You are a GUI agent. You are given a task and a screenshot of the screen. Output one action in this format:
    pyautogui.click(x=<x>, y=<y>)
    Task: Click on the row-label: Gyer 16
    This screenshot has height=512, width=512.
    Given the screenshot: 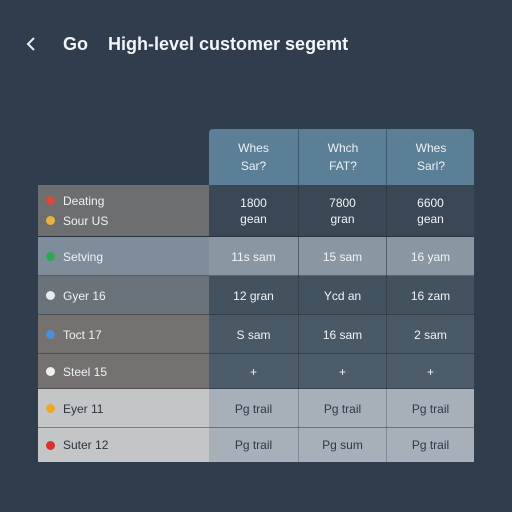 What is the action you would take?
    pyautogui.click(x=123, y=295)
    